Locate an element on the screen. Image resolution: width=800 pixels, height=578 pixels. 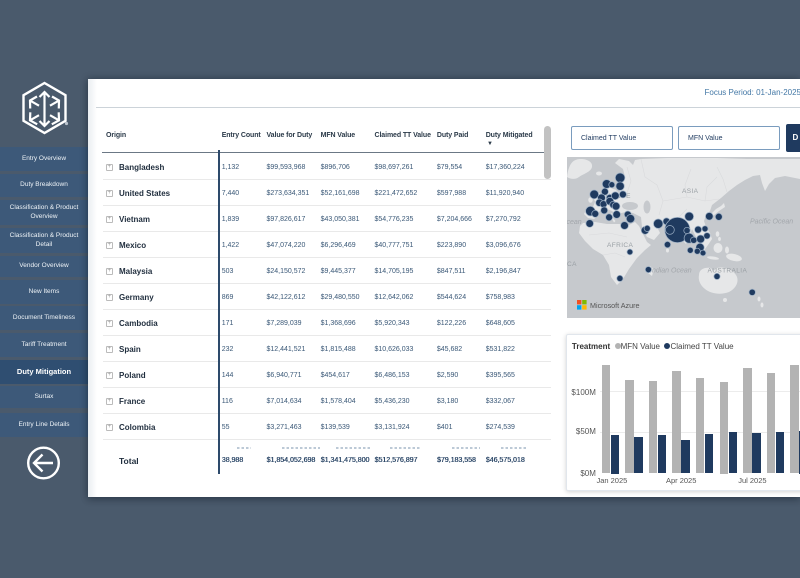
svg-text: Indian Ocean is located at coordinates (671, 270).